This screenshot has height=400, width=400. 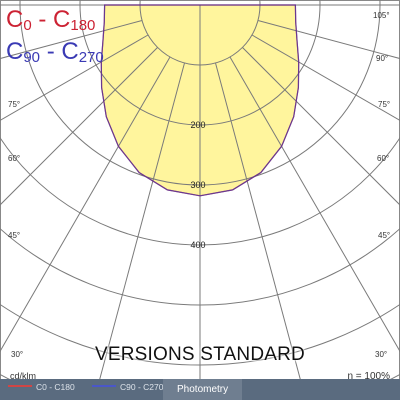 What do you see at coordinates (383, 158) in the screenshot?
I see `angle-label-right-60: 60°` at bounding box center [383, 158].